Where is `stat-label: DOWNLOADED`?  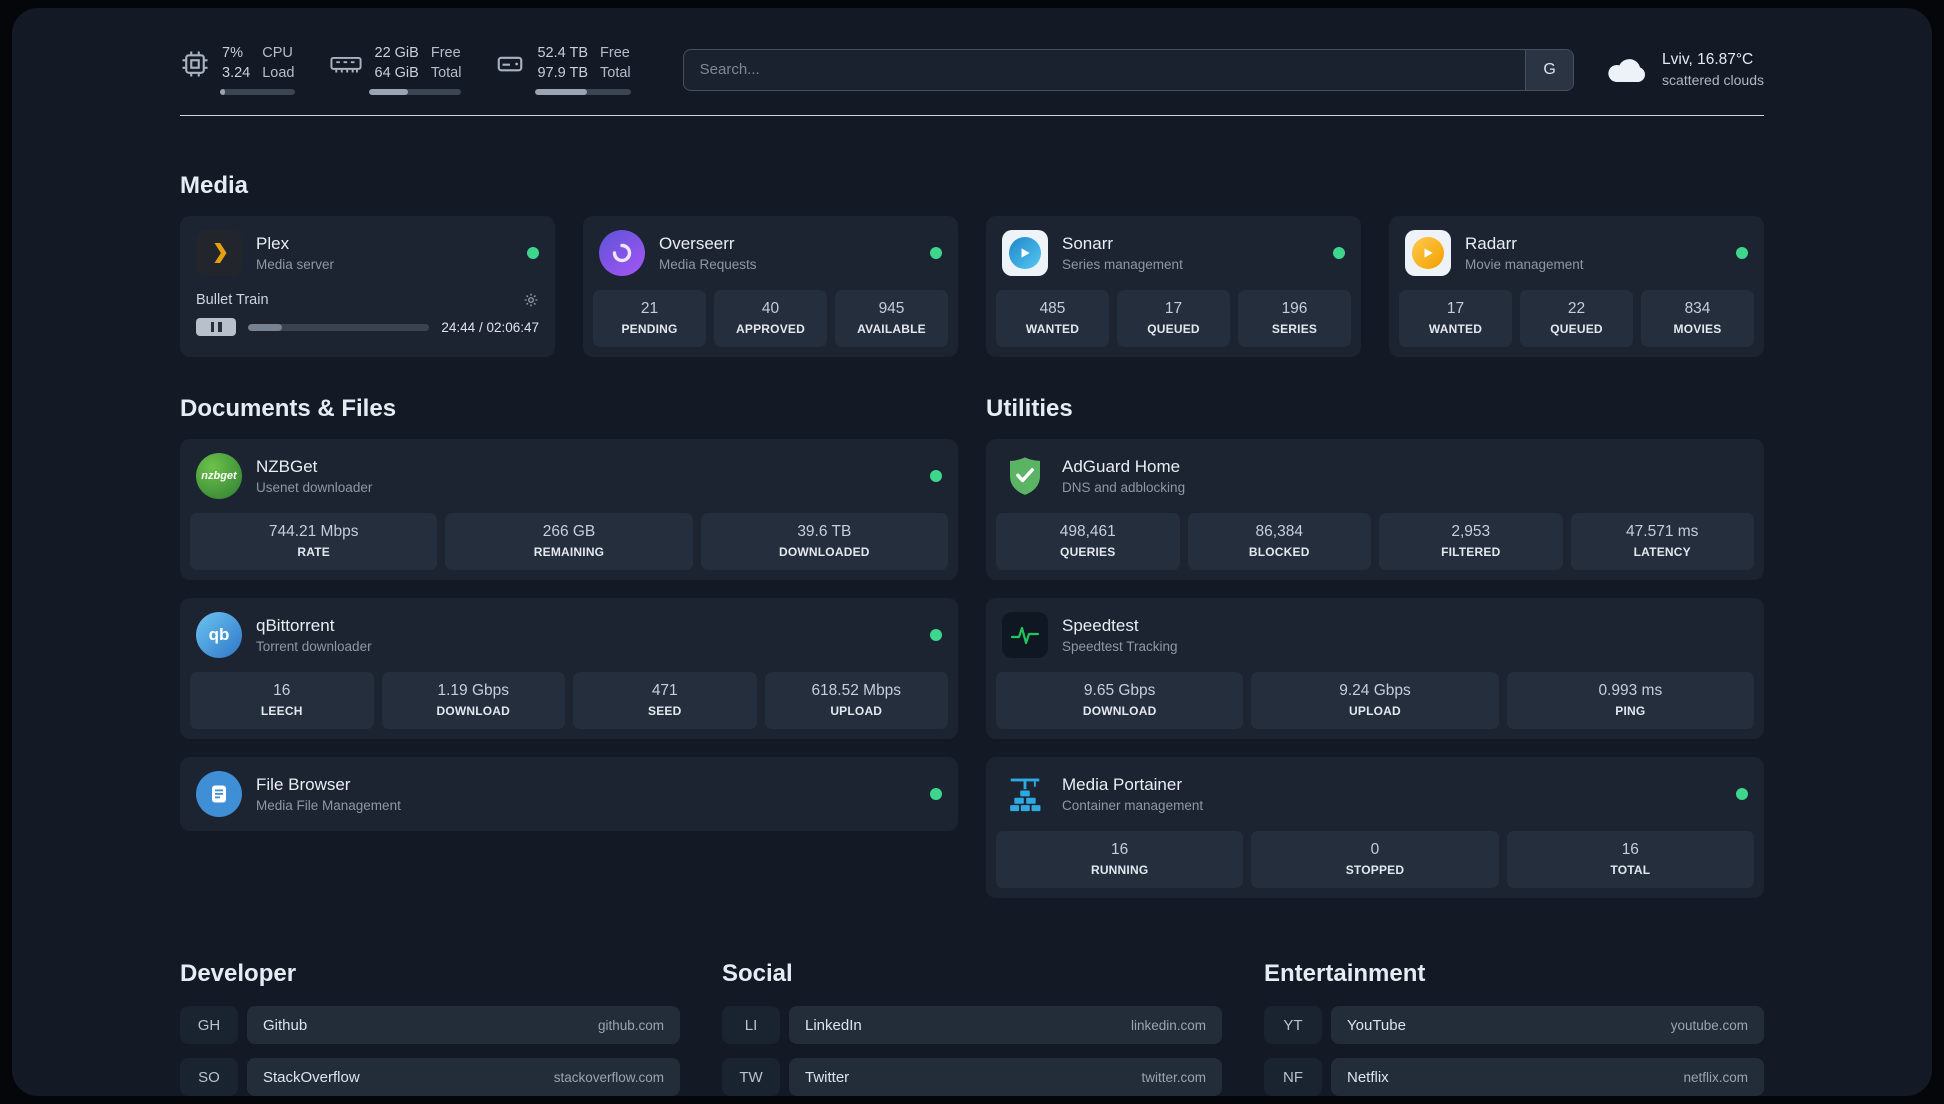 stat-label: DOWNLOADED is located at coordinates (824, 552).